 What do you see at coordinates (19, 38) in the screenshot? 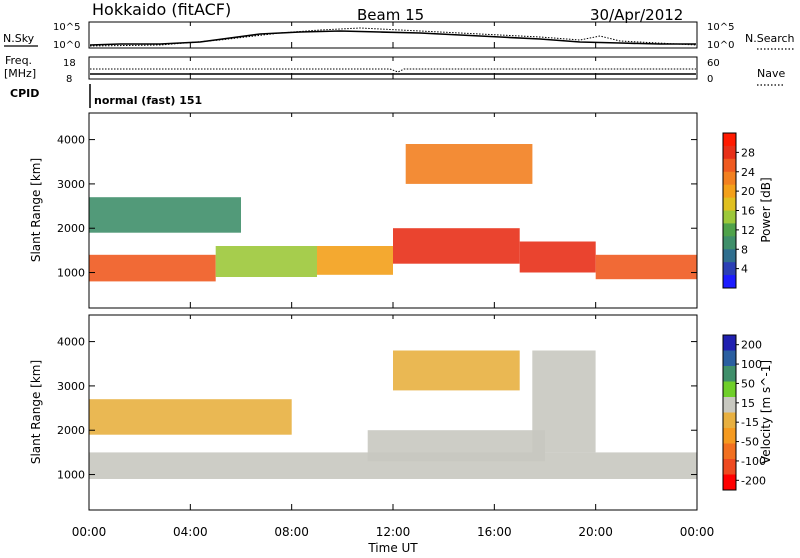
I see `nsky-label: N.Sky` at bounding box center [19, 38].